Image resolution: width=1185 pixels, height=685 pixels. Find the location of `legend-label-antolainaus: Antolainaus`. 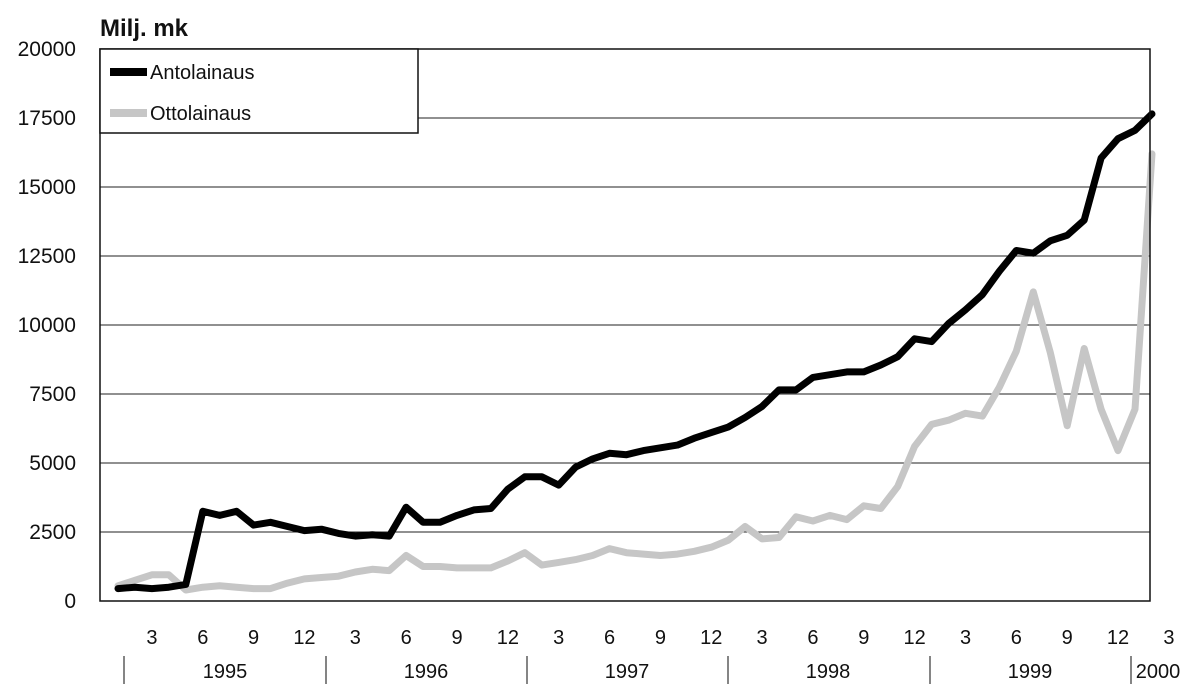

legend-label-antolainaus: Antolainaus is located at coordinates (202, 73).